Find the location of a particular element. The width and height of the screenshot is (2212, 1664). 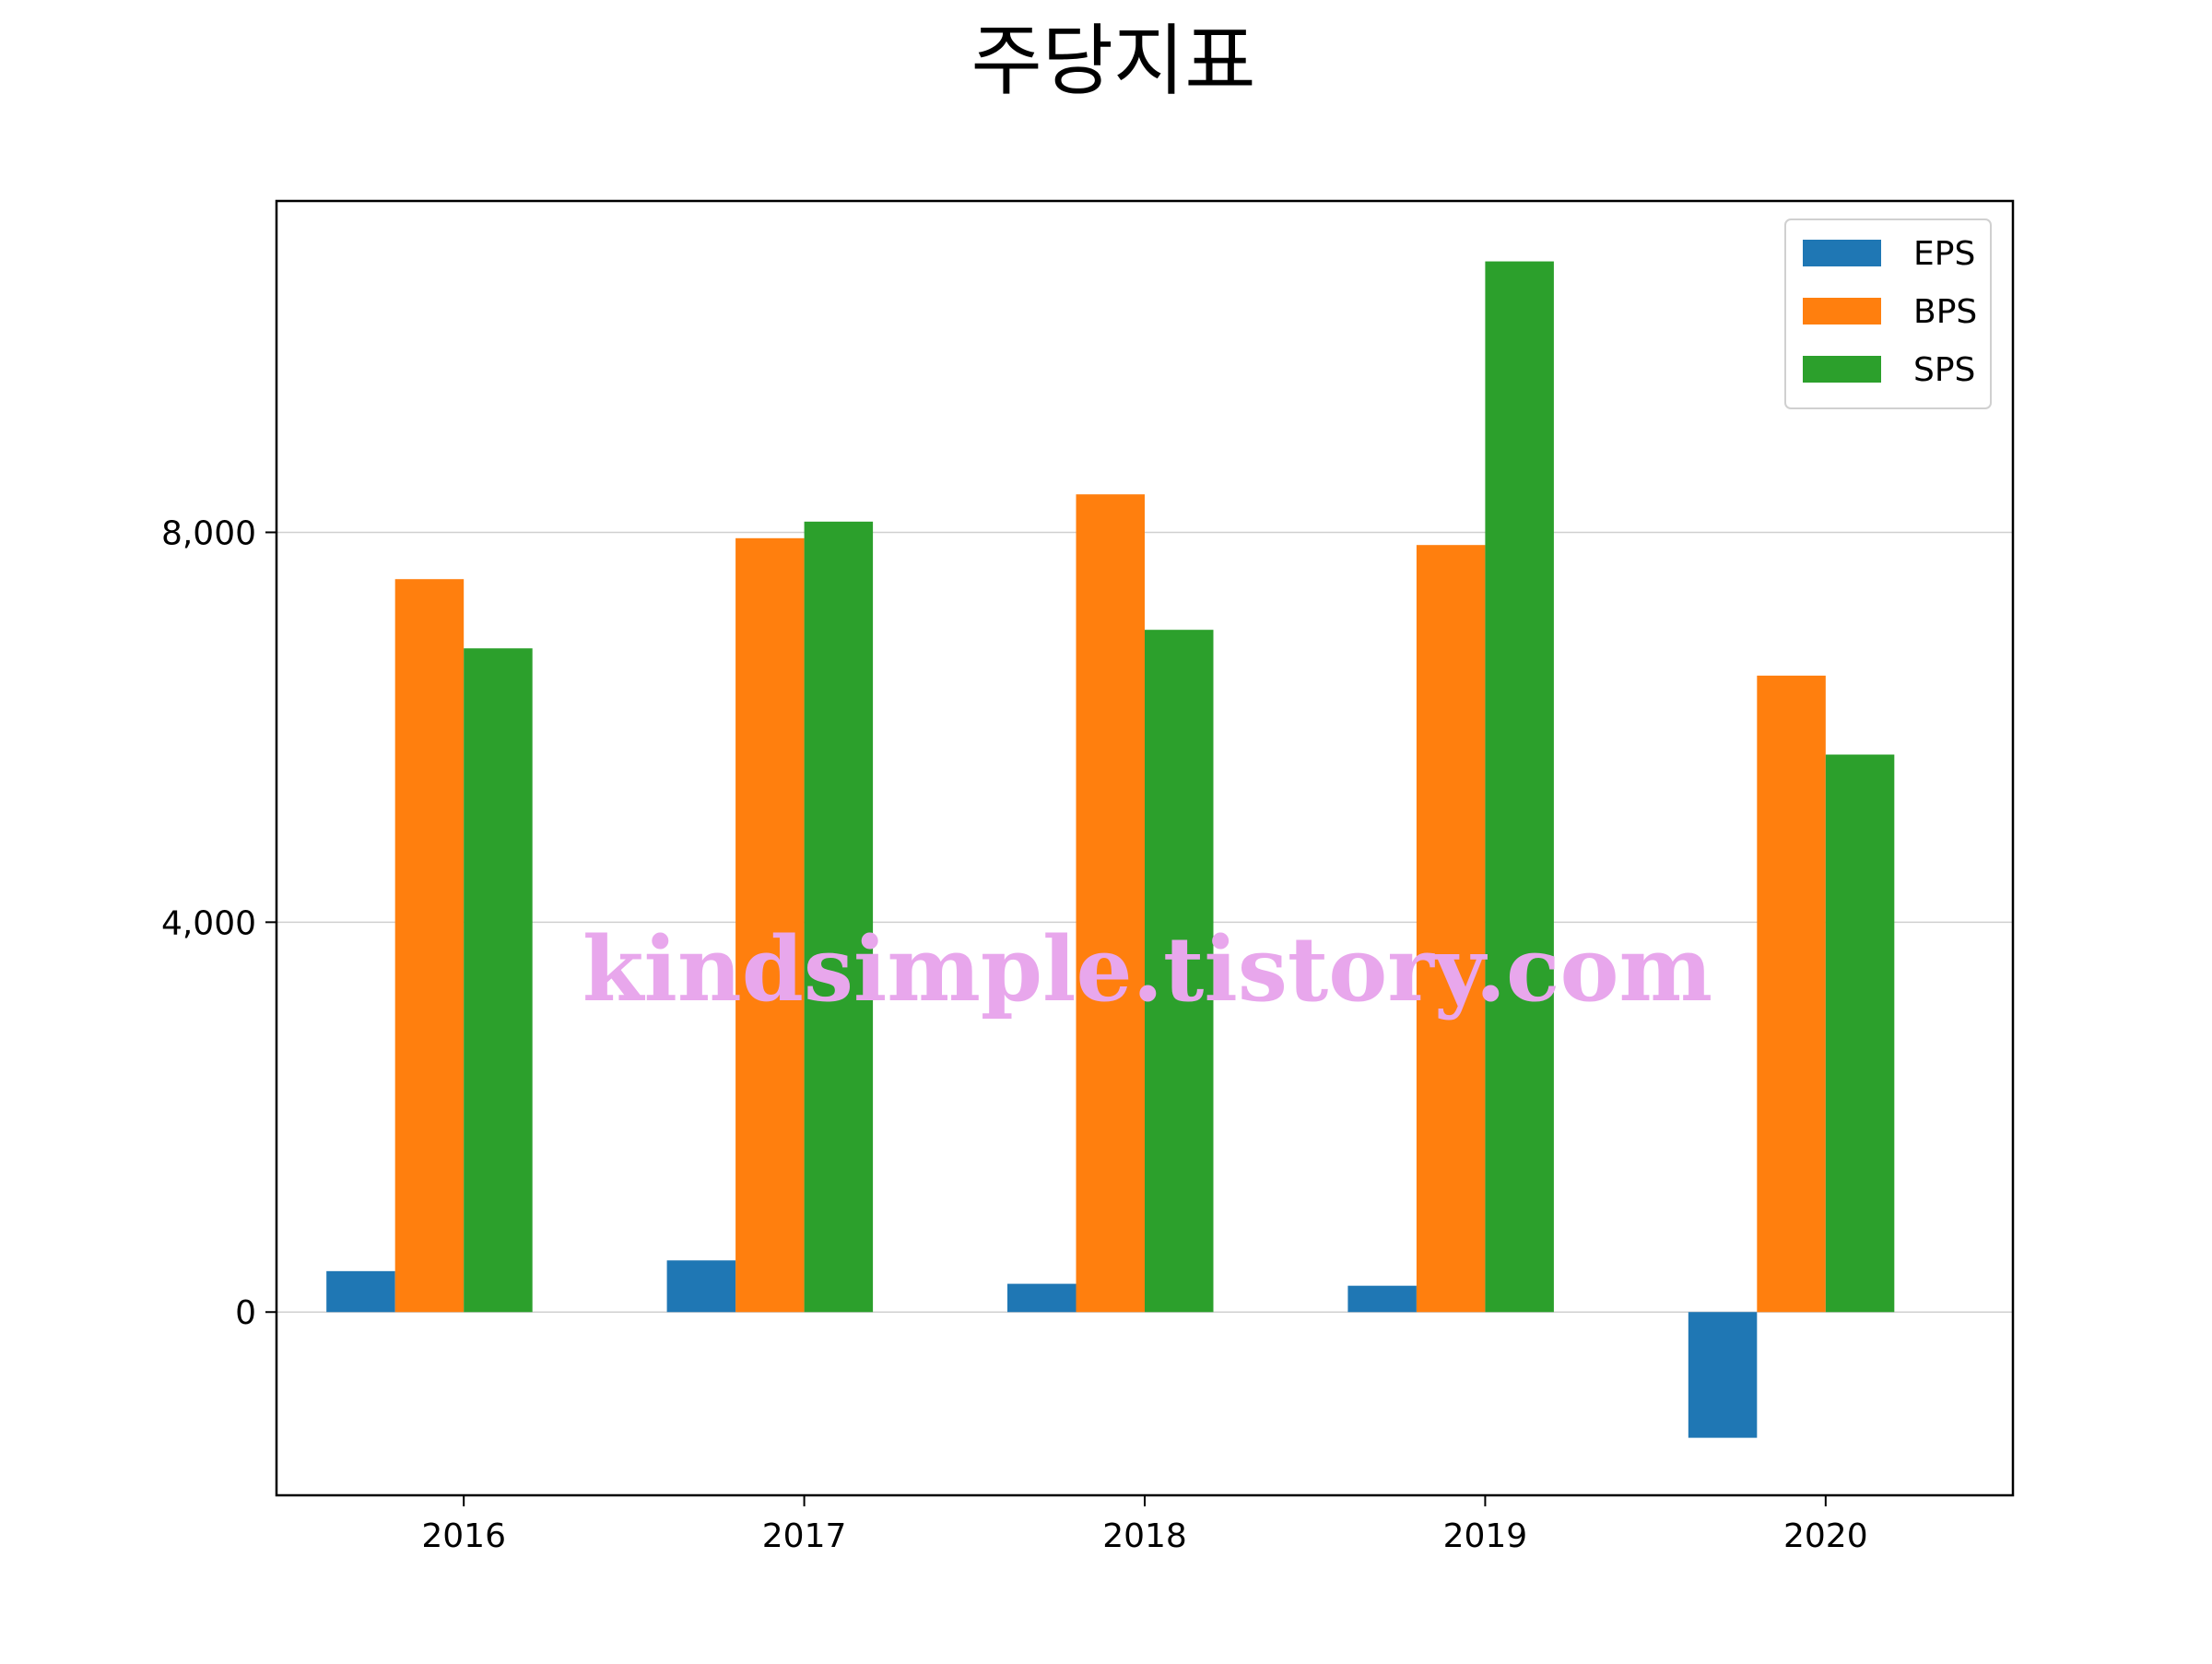

bar-bps-2017 is located at coordinates (770, 925).